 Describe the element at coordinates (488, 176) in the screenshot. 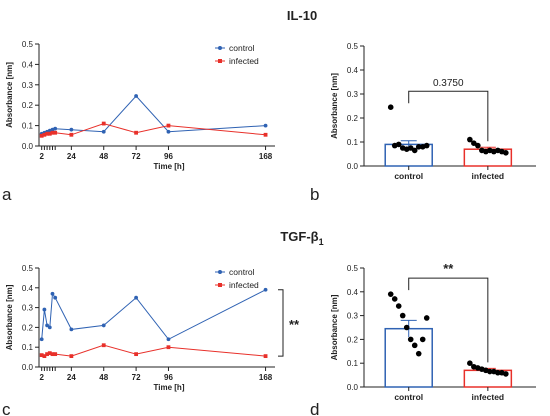

I see `category-label-infected: infected` at that location.